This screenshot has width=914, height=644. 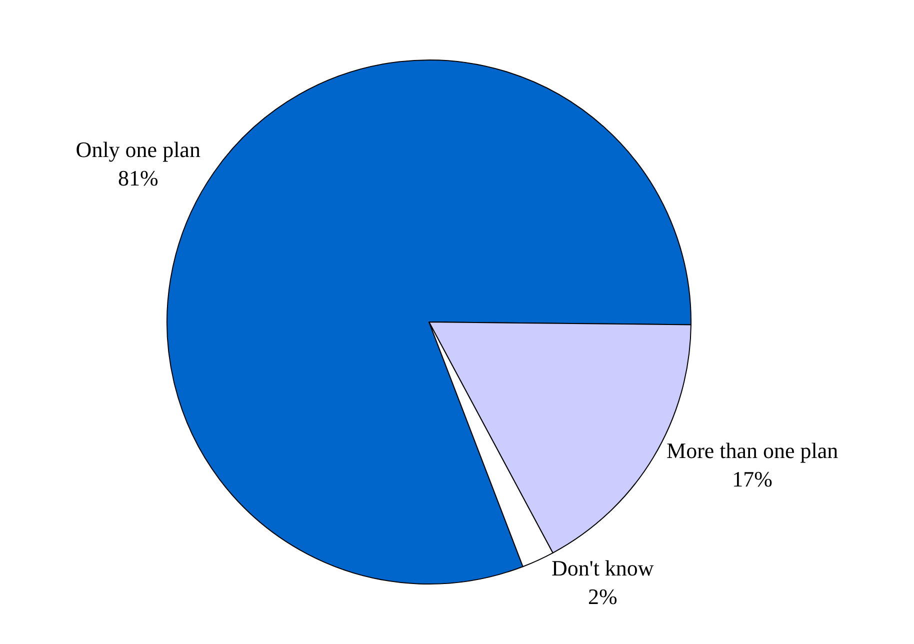 I want to click on slice-label: Don't know, so click(x=602, y=568).